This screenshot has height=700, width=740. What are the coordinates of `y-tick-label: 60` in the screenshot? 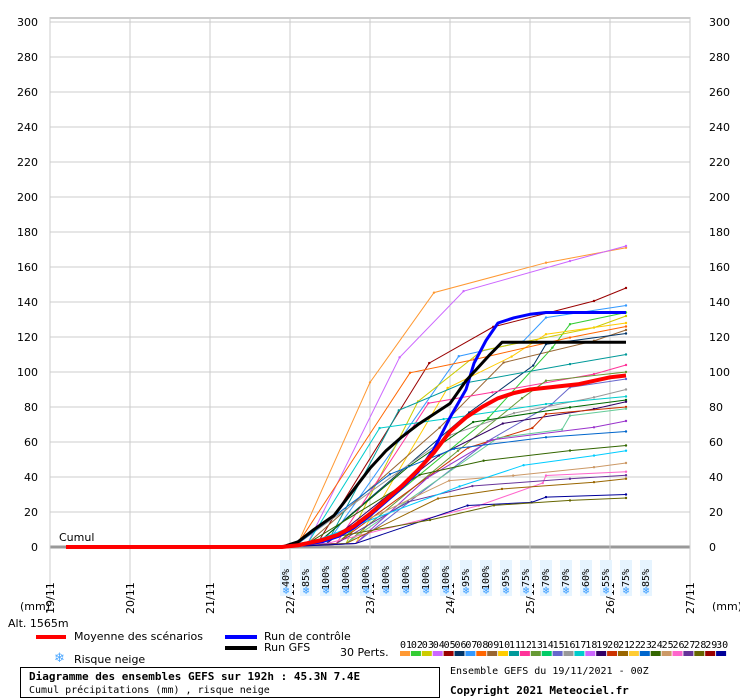 It's located at (31, 442).